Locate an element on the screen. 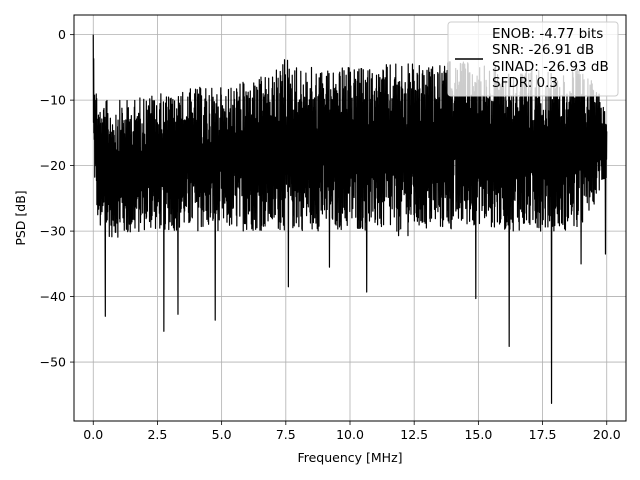  legend-enob: ENOB: -4.77 bits is located at coordinates (547, 34).